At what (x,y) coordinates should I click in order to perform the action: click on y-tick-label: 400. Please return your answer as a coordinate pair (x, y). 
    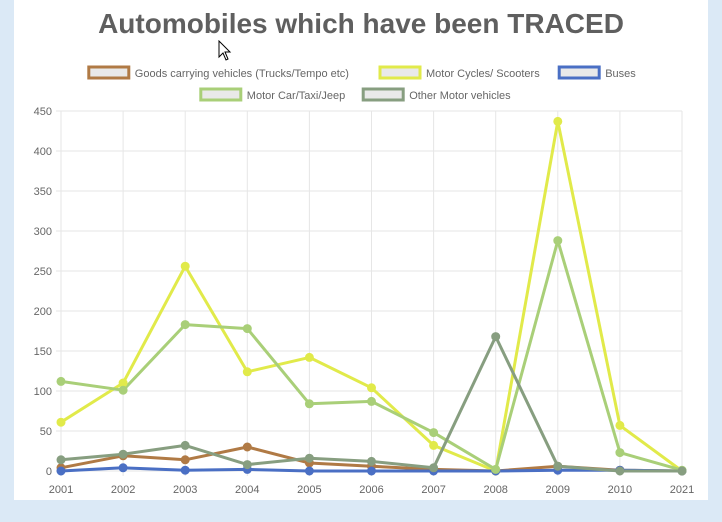
    Looking at the image, I should click on (43, 152).